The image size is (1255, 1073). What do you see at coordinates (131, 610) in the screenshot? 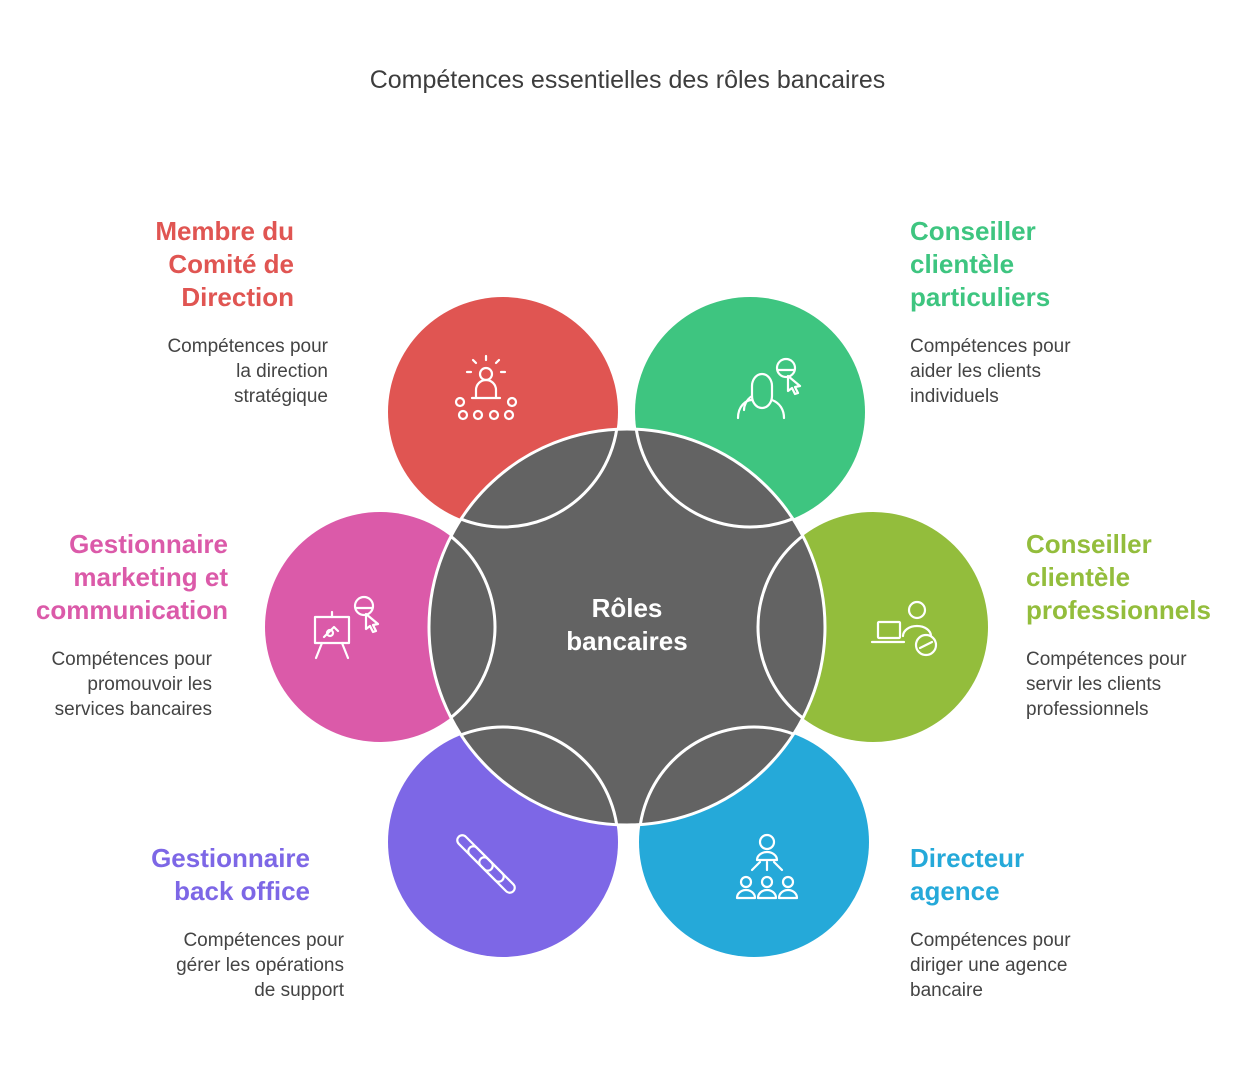
I see `role-title-line: communication` at bounding box center [131, 610].